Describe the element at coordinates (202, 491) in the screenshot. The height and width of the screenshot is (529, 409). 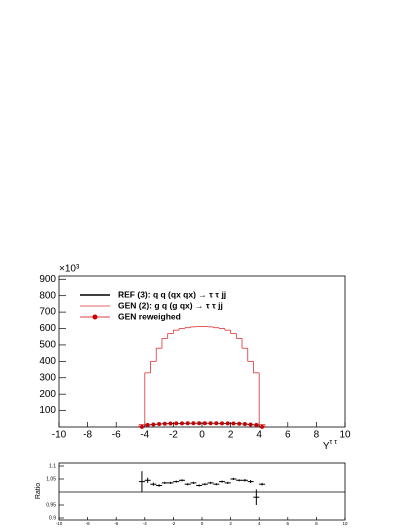
I see `ratio-frame` at that location.